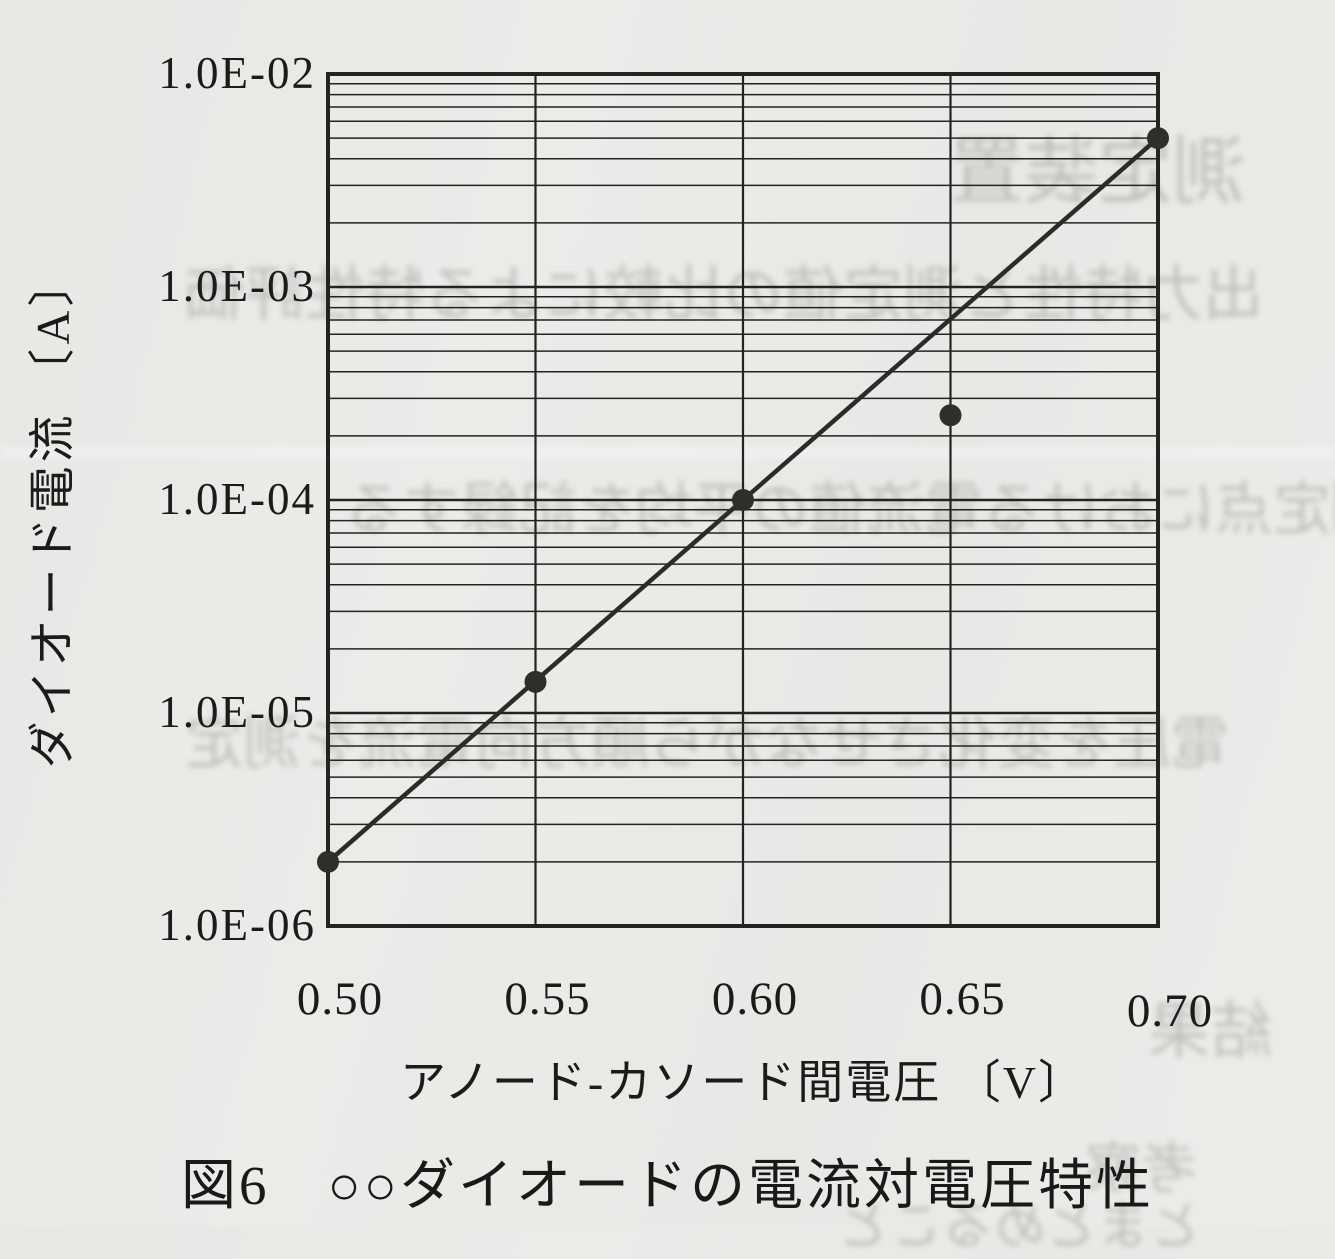  Describe the element at coordinates (340, 999) in the screenshot. I see `x-tick-label: 0.50` at that location.